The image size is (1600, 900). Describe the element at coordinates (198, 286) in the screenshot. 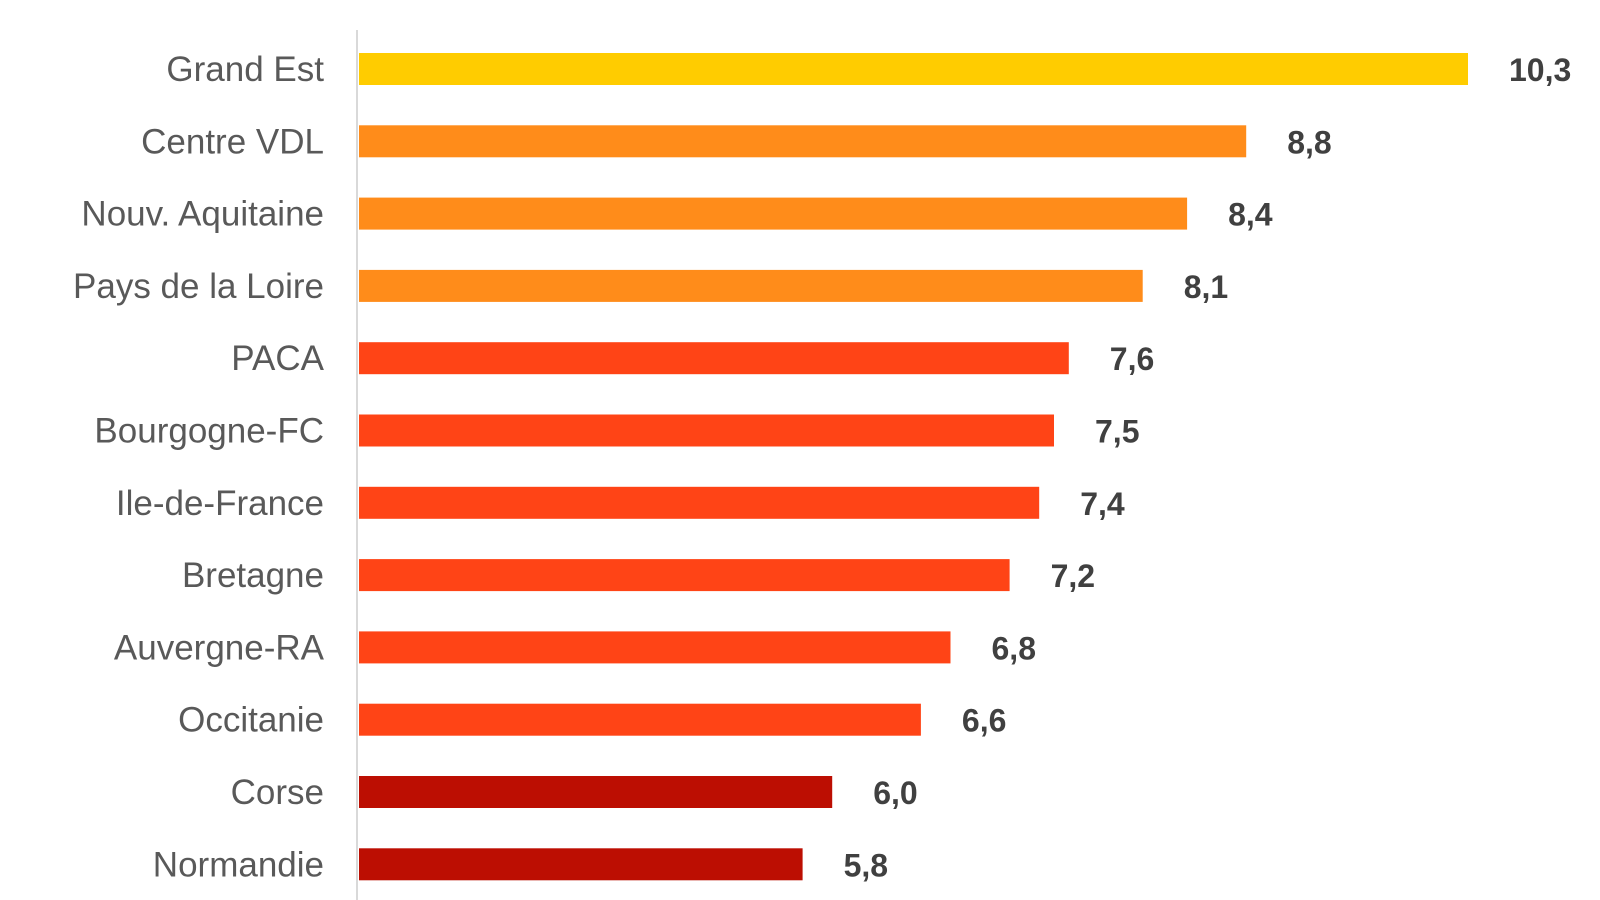

I see `category-label: Pays de la Loire` at that location.